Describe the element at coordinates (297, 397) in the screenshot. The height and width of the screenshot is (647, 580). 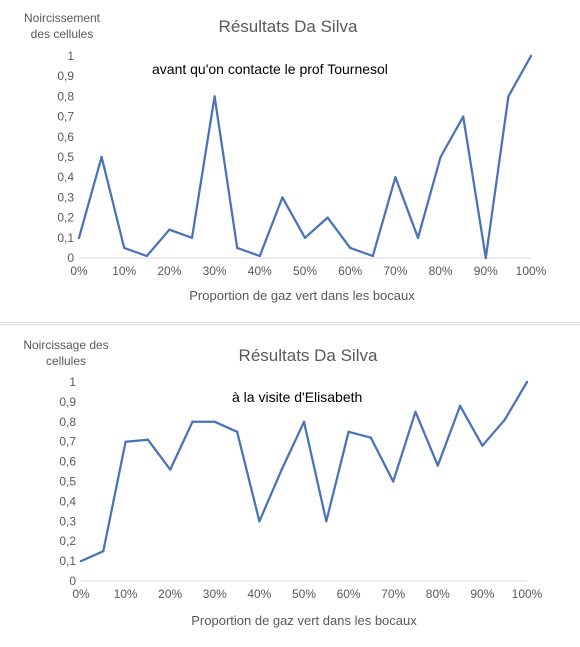
I see `chart-annotation: à la visite d'Elisabeth` at that location.